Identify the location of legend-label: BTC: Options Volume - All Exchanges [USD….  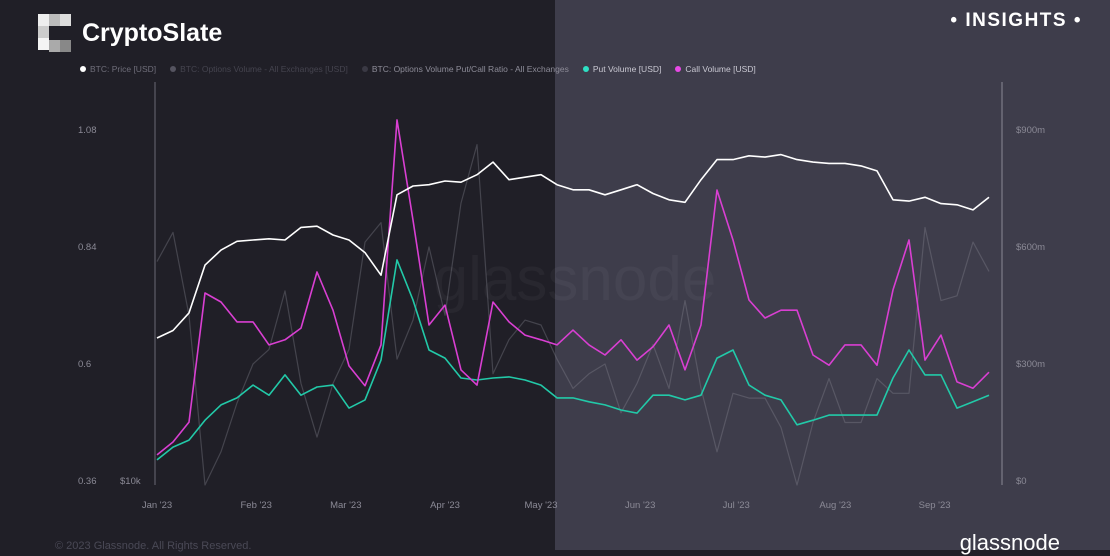
(264, 69).